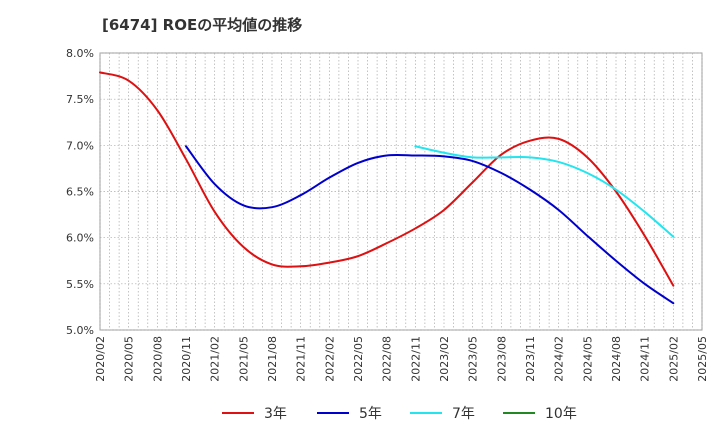 The image size is (720, 440). What do you see at coordinates (80, 192) in the screenshot?
I see `y-tick-label: 6.5%` at bounding box center [80, 192].